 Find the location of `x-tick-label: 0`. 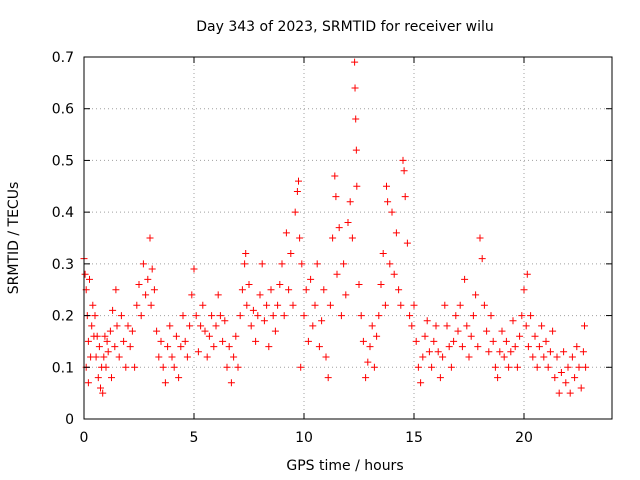

x-tick-label: 0 is located at coordinates (84, 438).